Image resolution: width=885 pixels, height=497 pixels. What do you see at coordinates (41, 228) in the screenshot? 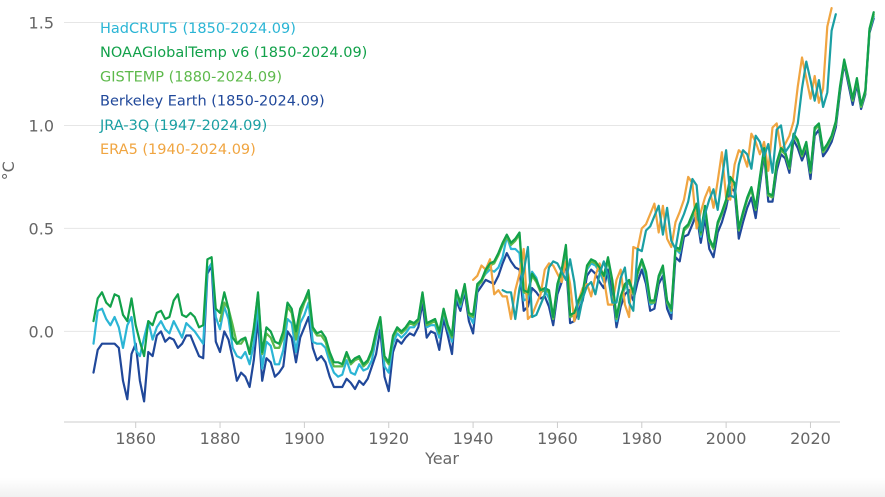
I see `y-tick-label: 0.5` at bounding box center [41, 228].